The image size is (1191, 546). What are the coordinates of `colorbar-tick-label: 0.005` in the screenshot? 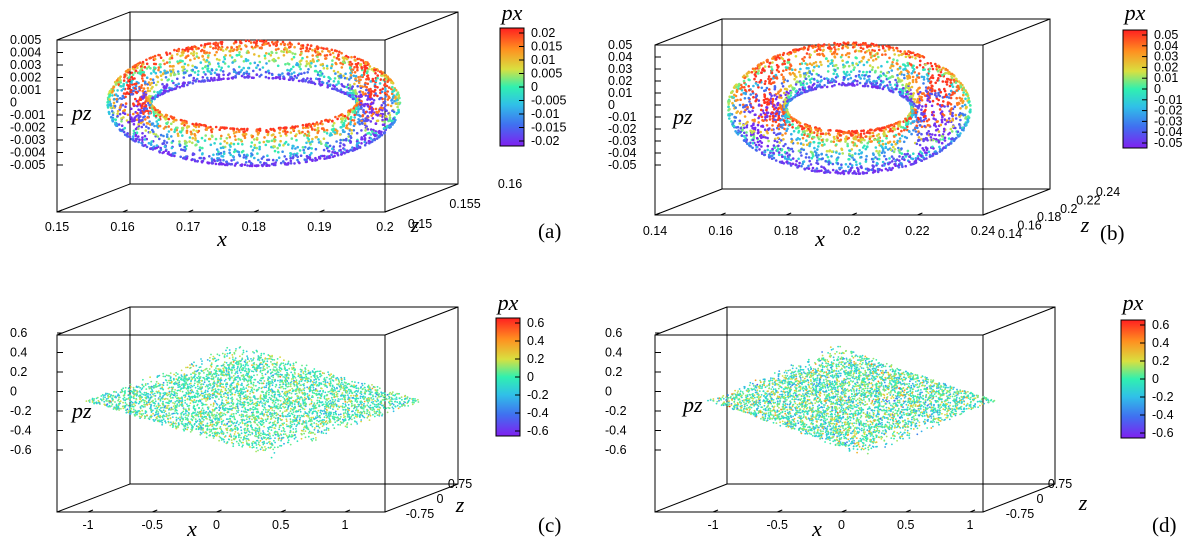 It's located at (546, 74).